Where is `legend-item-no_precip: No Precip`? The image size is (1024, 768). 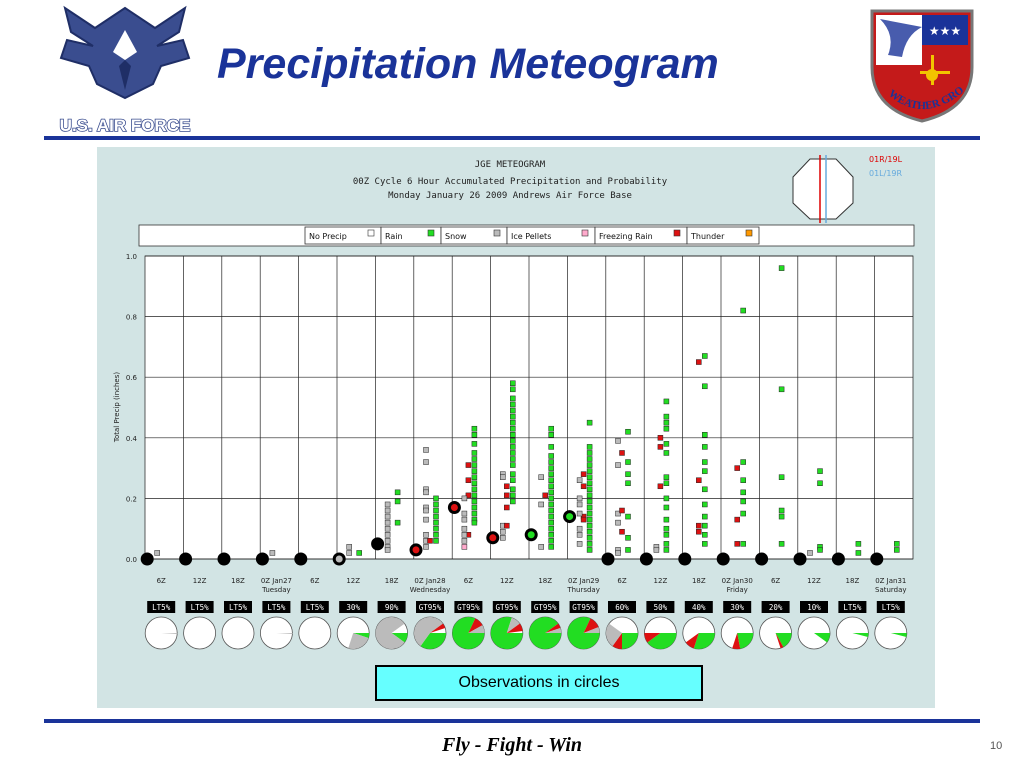
legend-item-no_precip: No Precip is located at coordinates (343, 235).